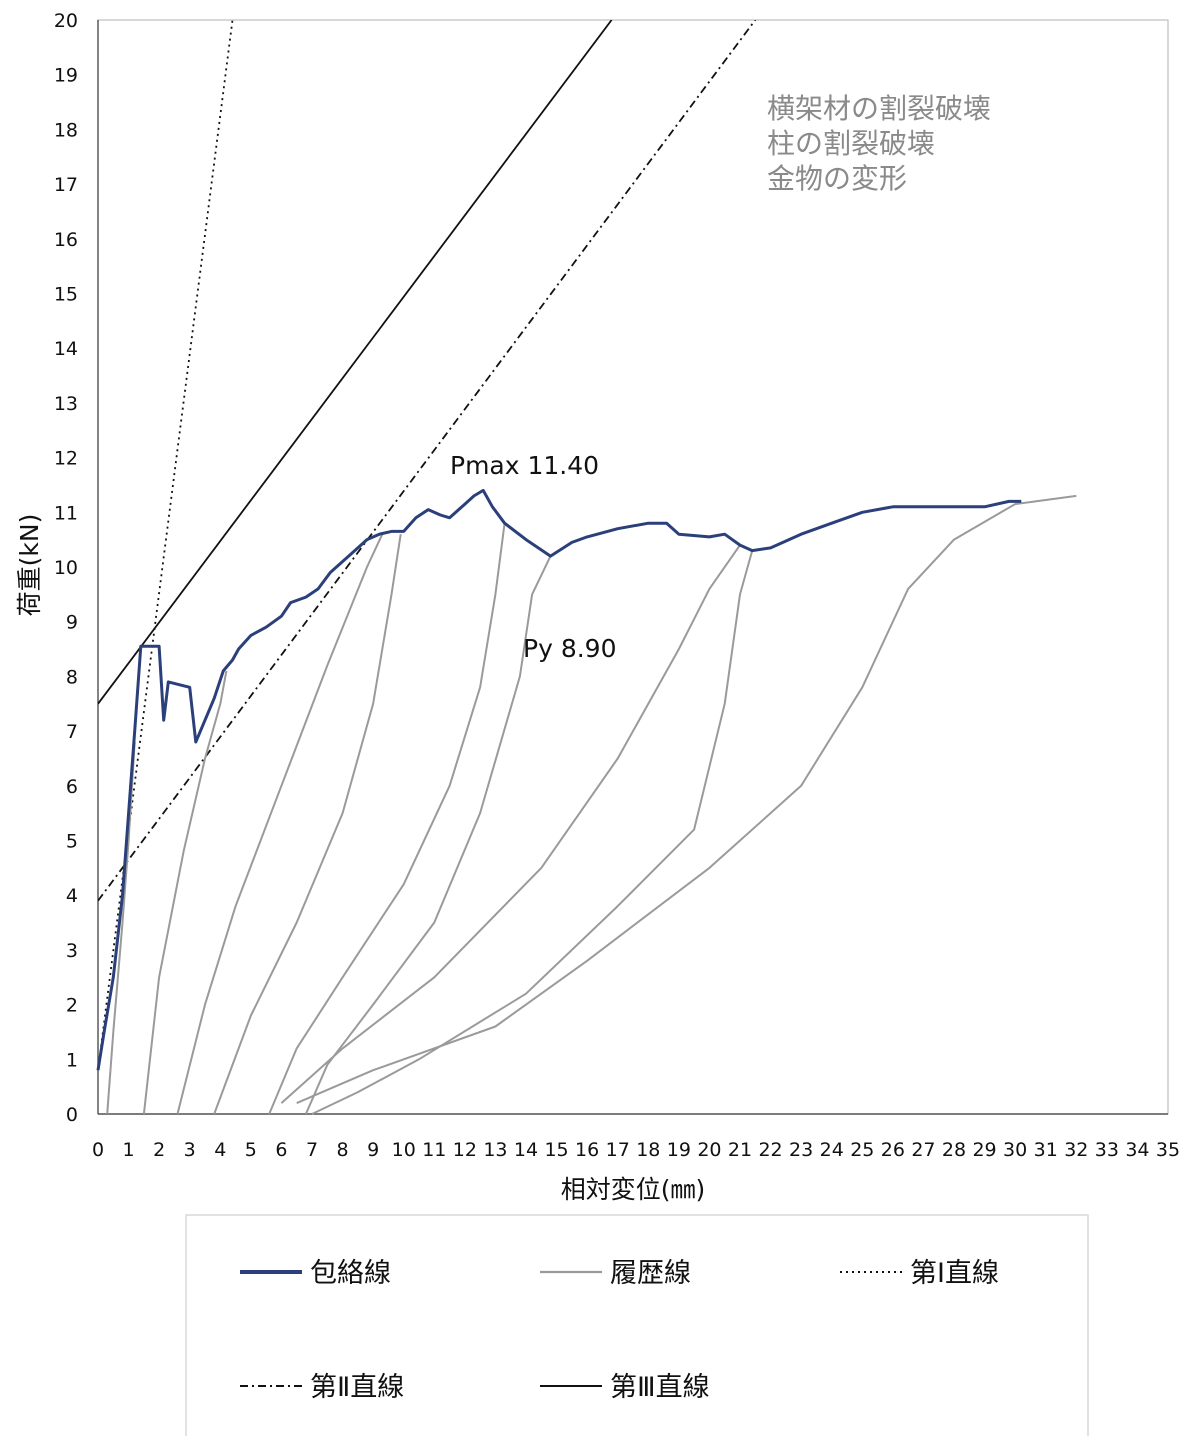 The image size is (1196, 1436). What do you see at coordinates (350, 1273) in the screenshot?
I see `legend-label-envelope: 包絡線` at bounding box center [350, 1273].